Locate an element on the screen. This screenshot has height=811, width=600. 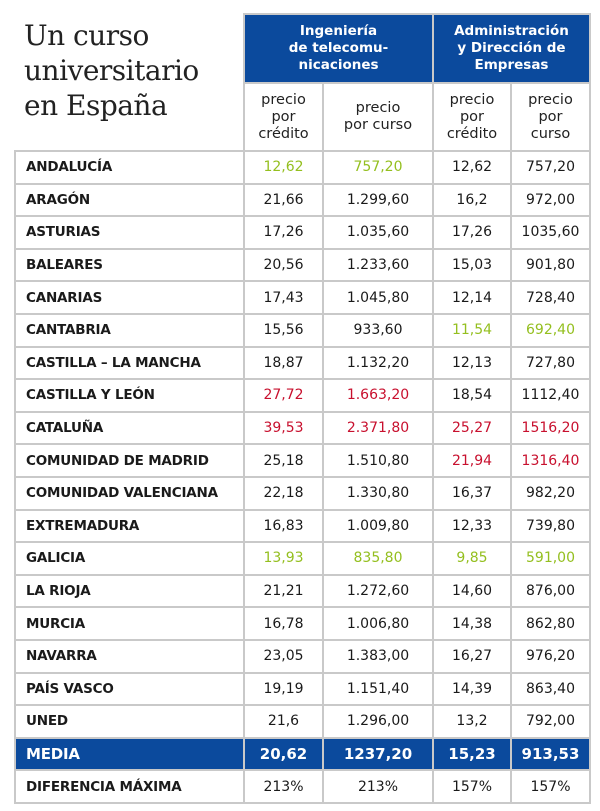
price-cell: 1237,20 is located at coordinates (378, 754).